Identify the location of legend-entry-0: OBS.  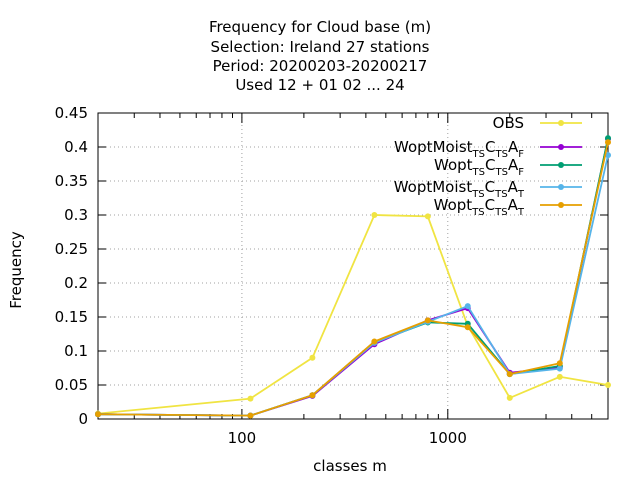
(537, 123).